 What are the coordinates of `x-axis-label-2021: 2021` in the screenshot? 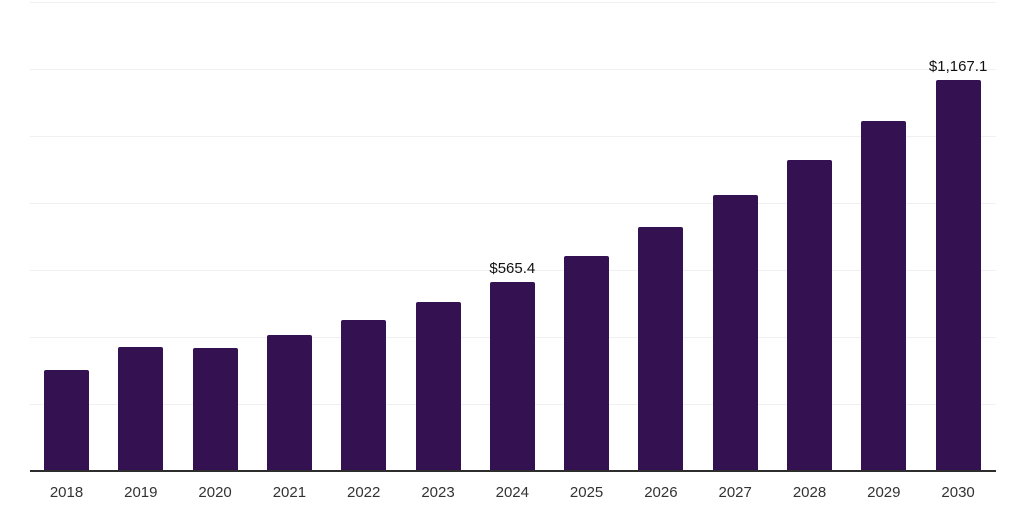 It's located at (289, 492).